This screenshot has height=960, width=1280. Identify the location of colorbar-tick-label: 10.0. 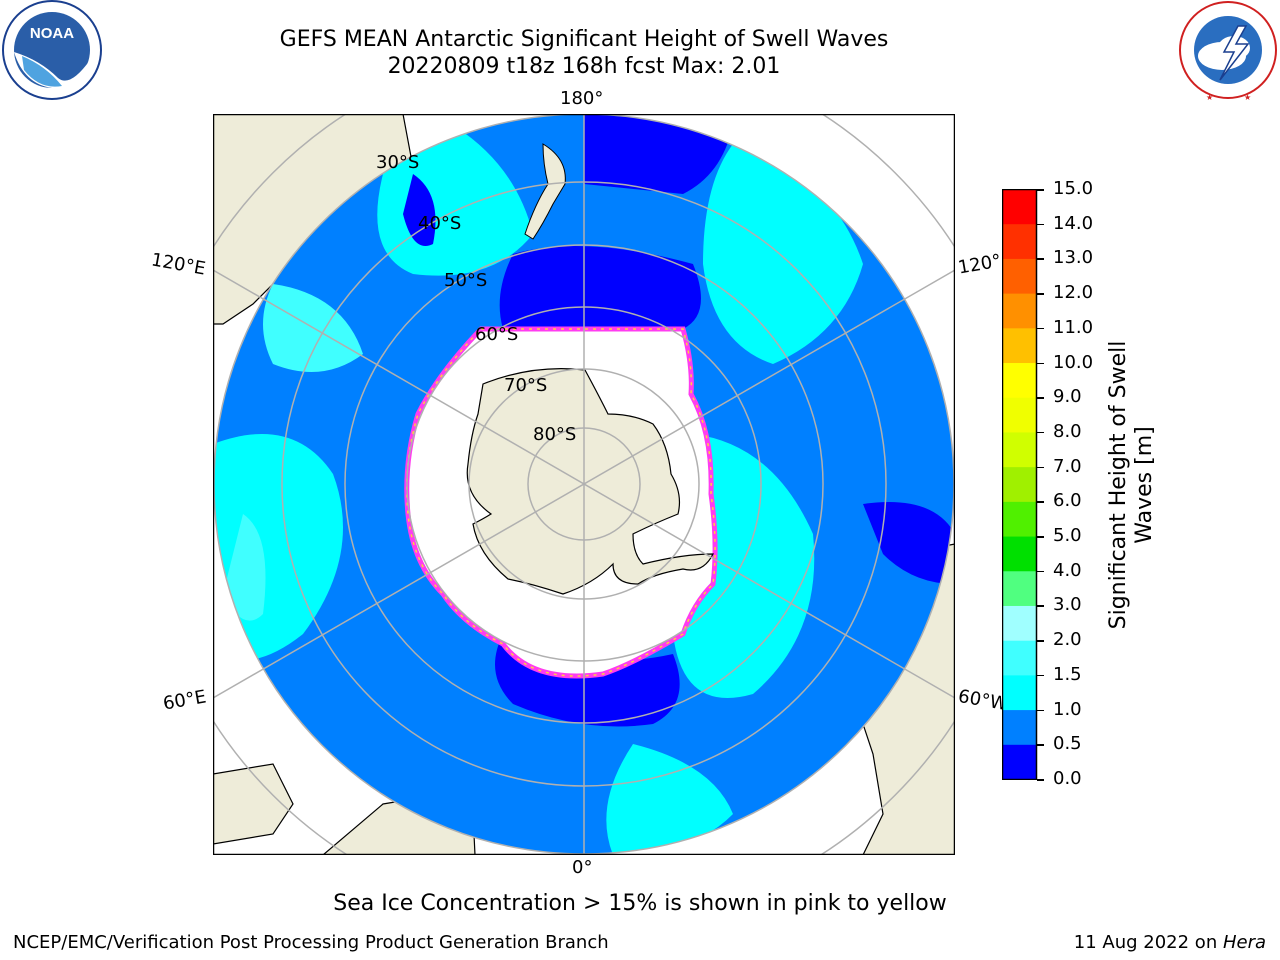
(1073, 362).